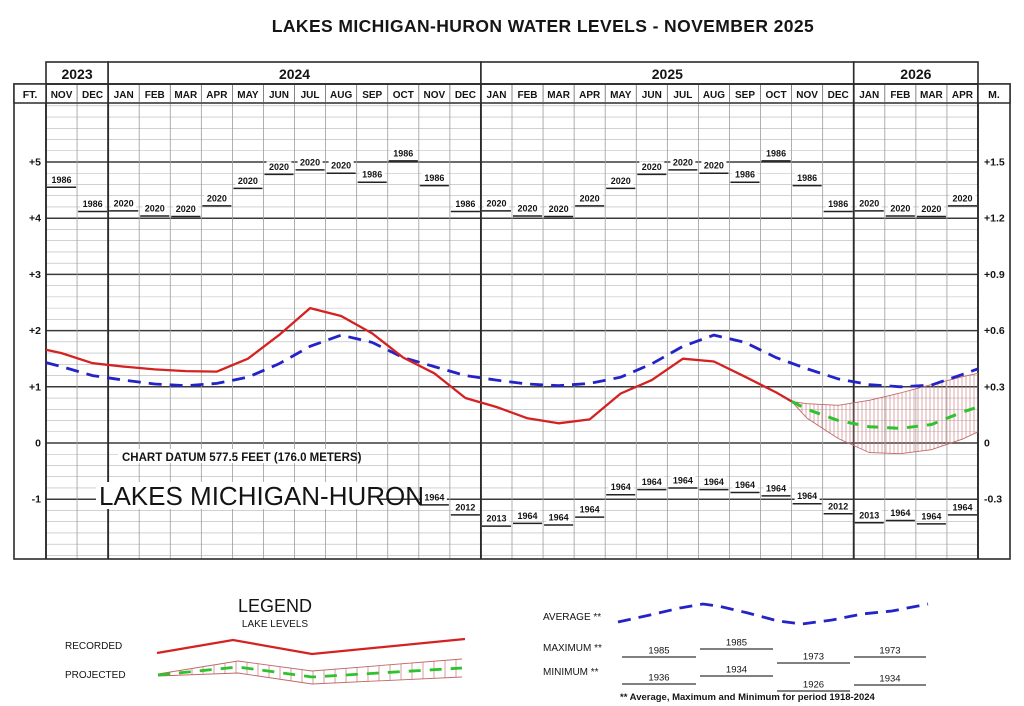 Image resolution: width=1024 pixels, height=706 pixels. I want to click on left-axis-tick-label: +5, so click(35, 163).